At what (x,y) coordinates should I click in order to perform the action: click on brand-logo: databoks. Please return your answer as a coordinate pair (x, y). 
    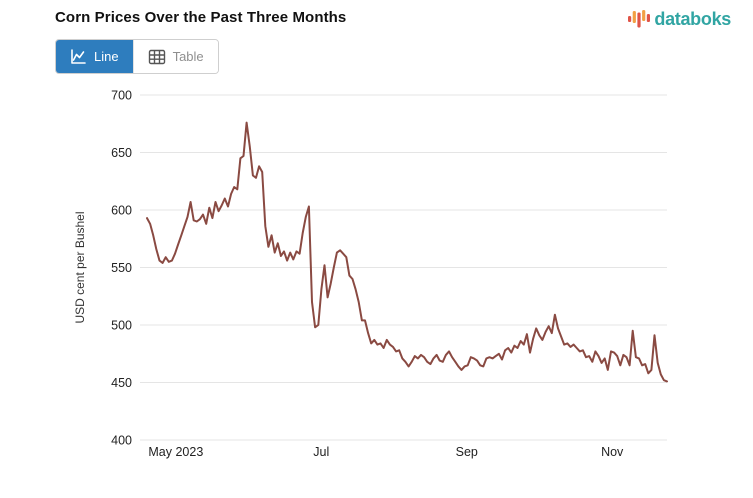
    Looking at the image, I should click on (679, 19).